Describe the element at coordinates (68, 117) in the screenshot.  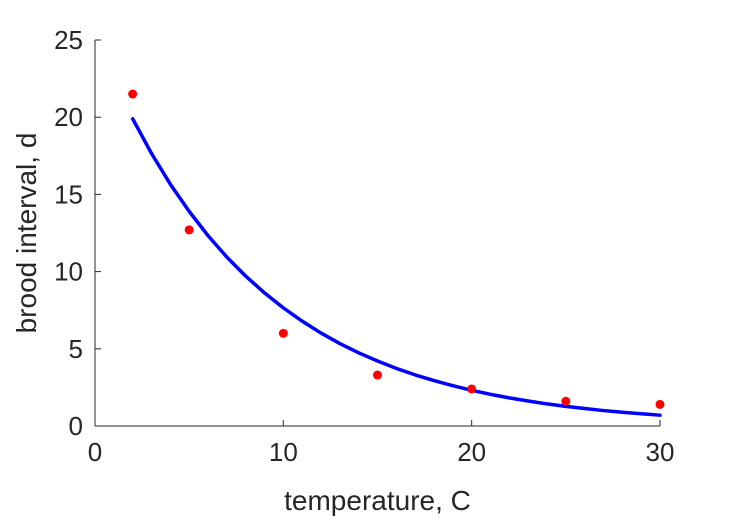
I see `y-tick-label: 20` at that location.